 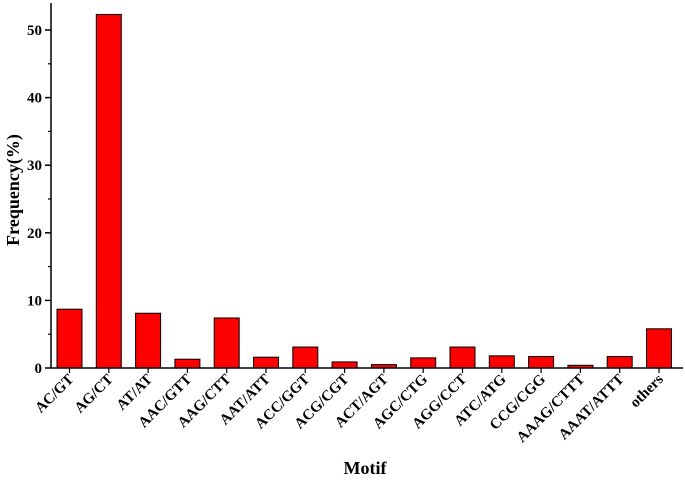 What do you see at coordinates (34, 166) in the screenshot?
I see `y-tick-label: 30` at bounding box center [34, 166].